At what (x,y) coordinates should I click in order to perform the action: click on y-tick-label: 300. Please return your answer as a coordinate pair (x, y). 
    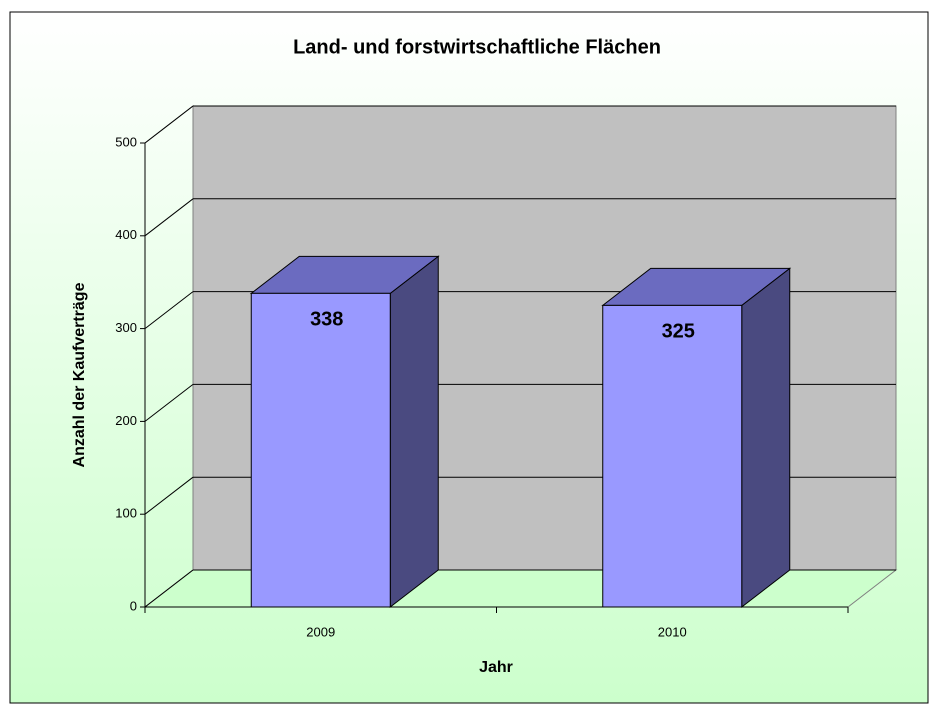
    Looking at the image, I should click on (126, 327).